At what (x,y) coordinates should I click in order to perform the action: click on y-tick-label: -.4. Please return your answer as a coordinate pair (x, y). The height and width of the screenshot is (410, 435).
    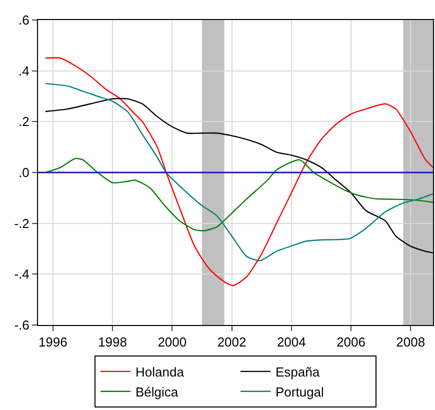
    Looking at the image, I should click on (22, 274).